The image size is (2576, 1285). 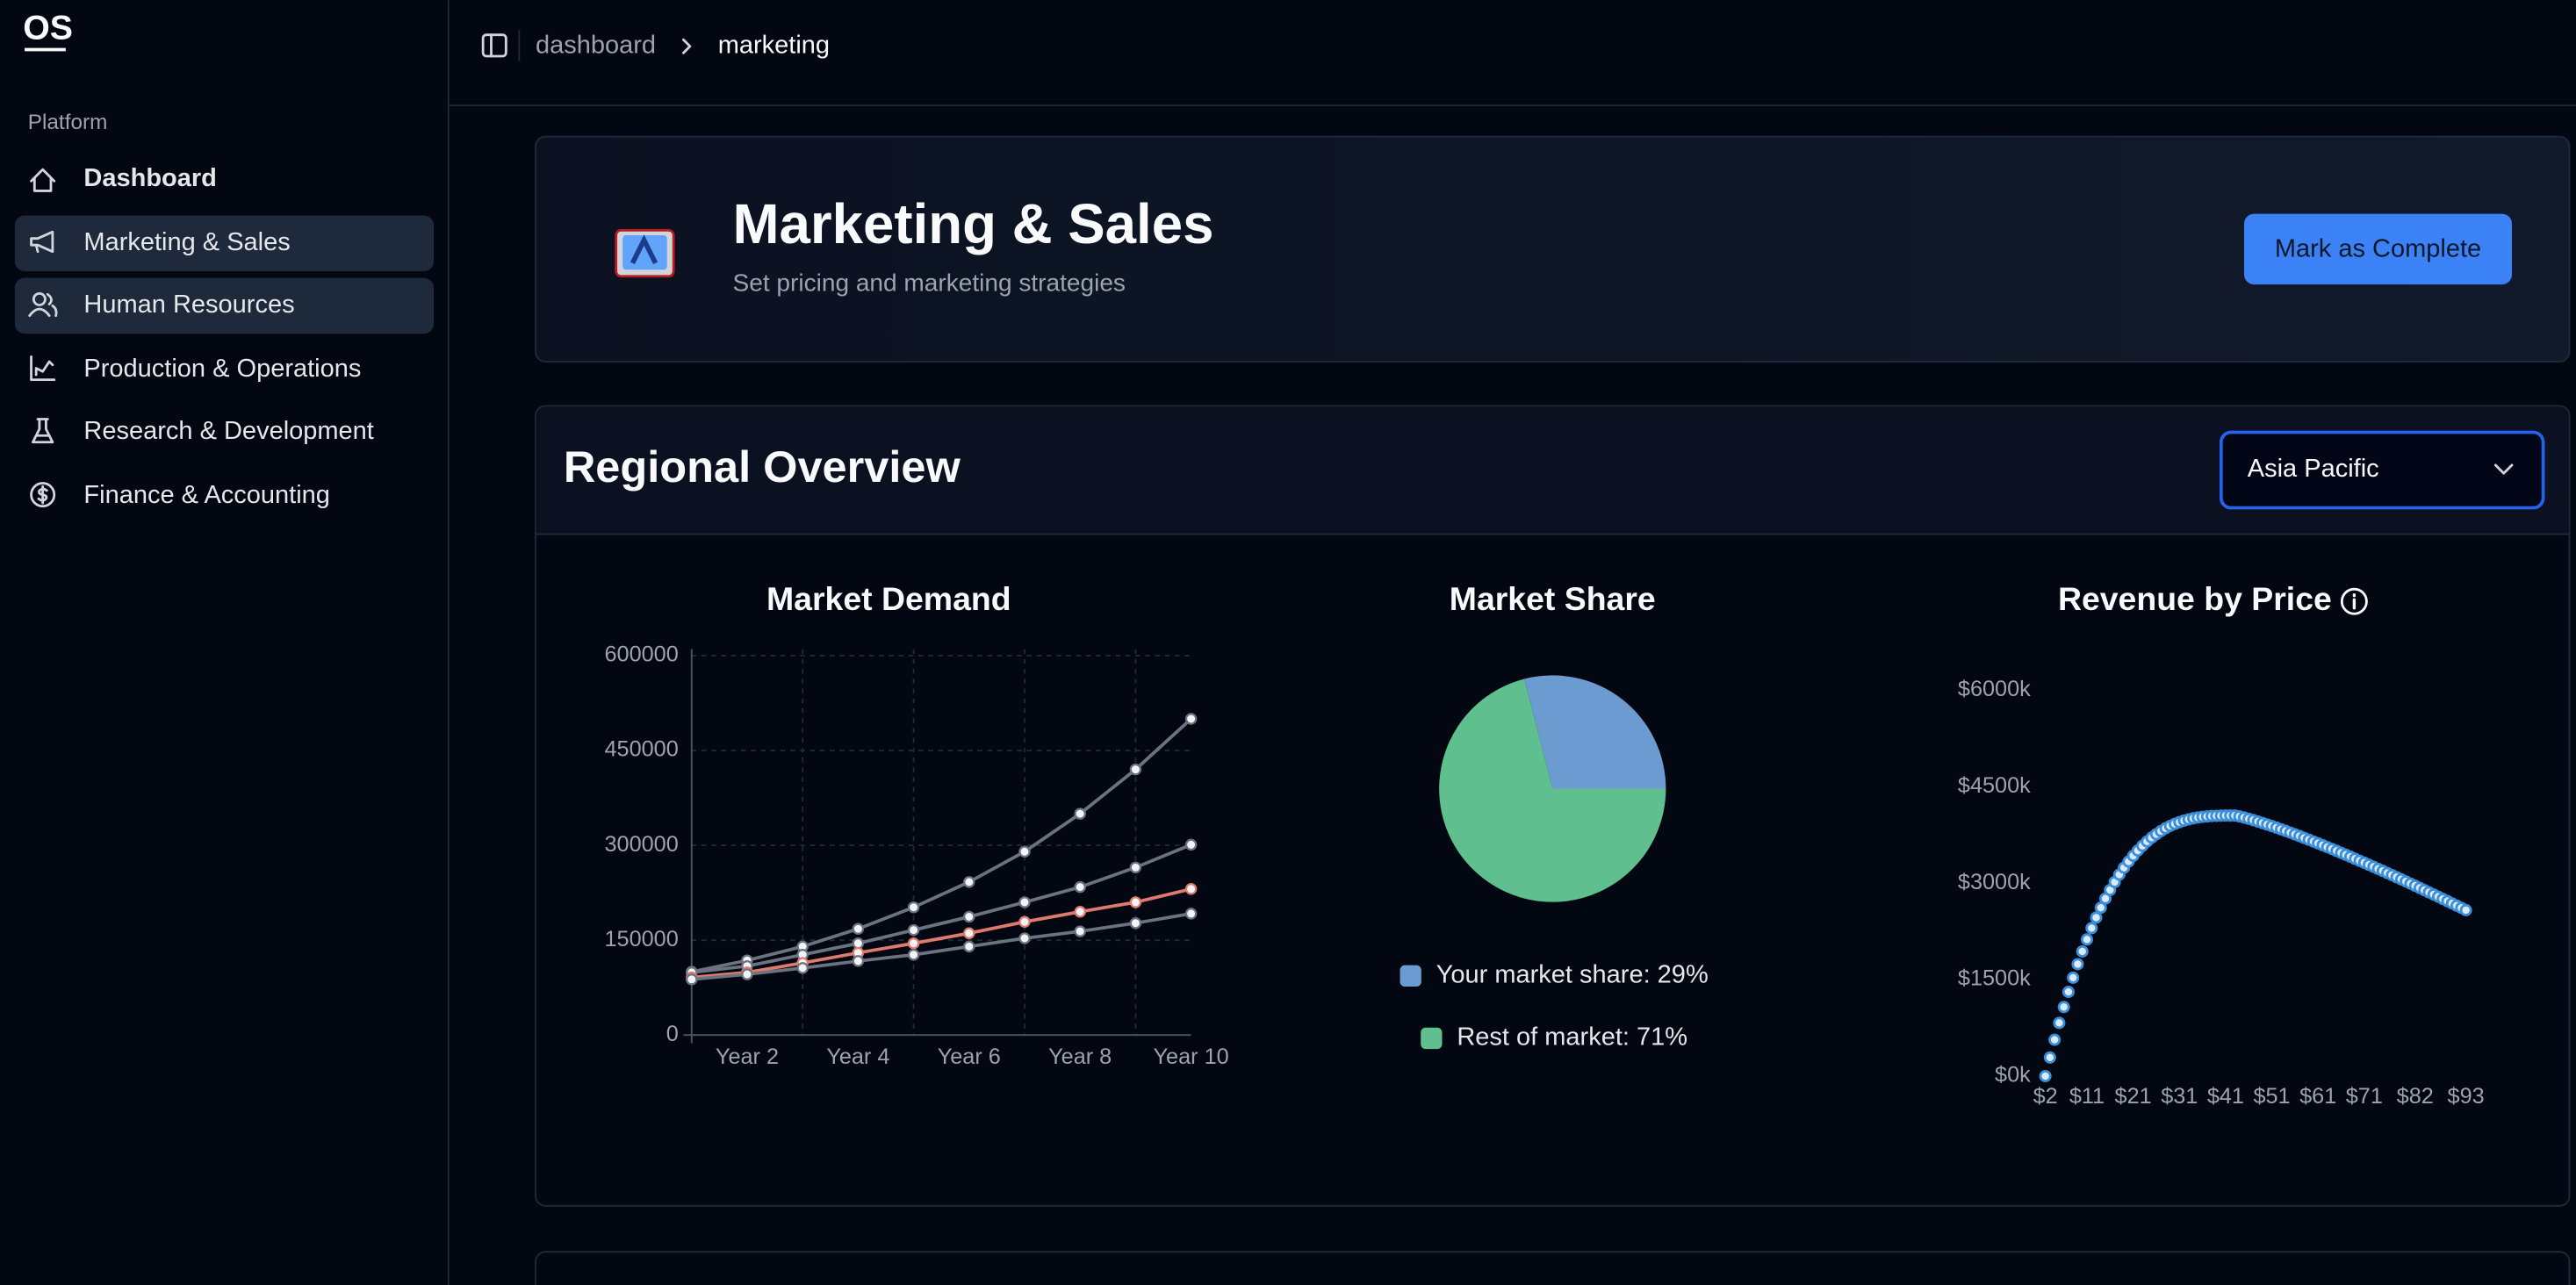 I want to click on nav-item: Production & Operations, so click(x=196, y=369).